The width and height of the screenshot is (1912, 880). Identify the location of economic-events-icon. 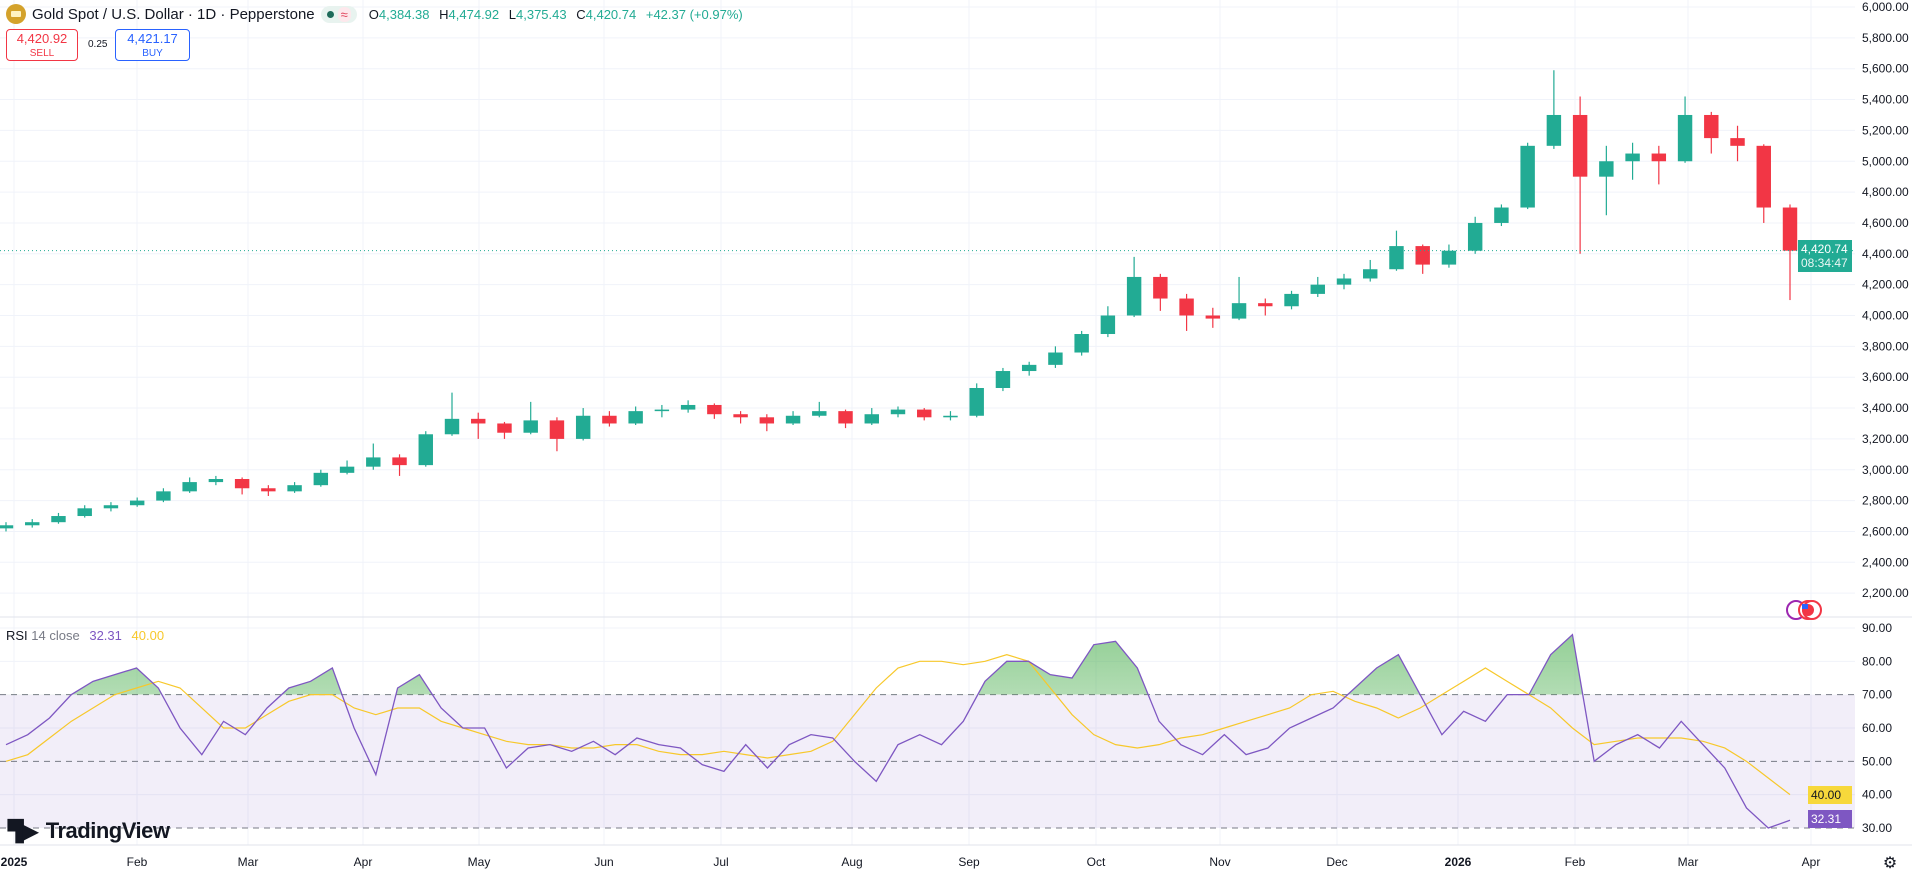
(1806, 610).